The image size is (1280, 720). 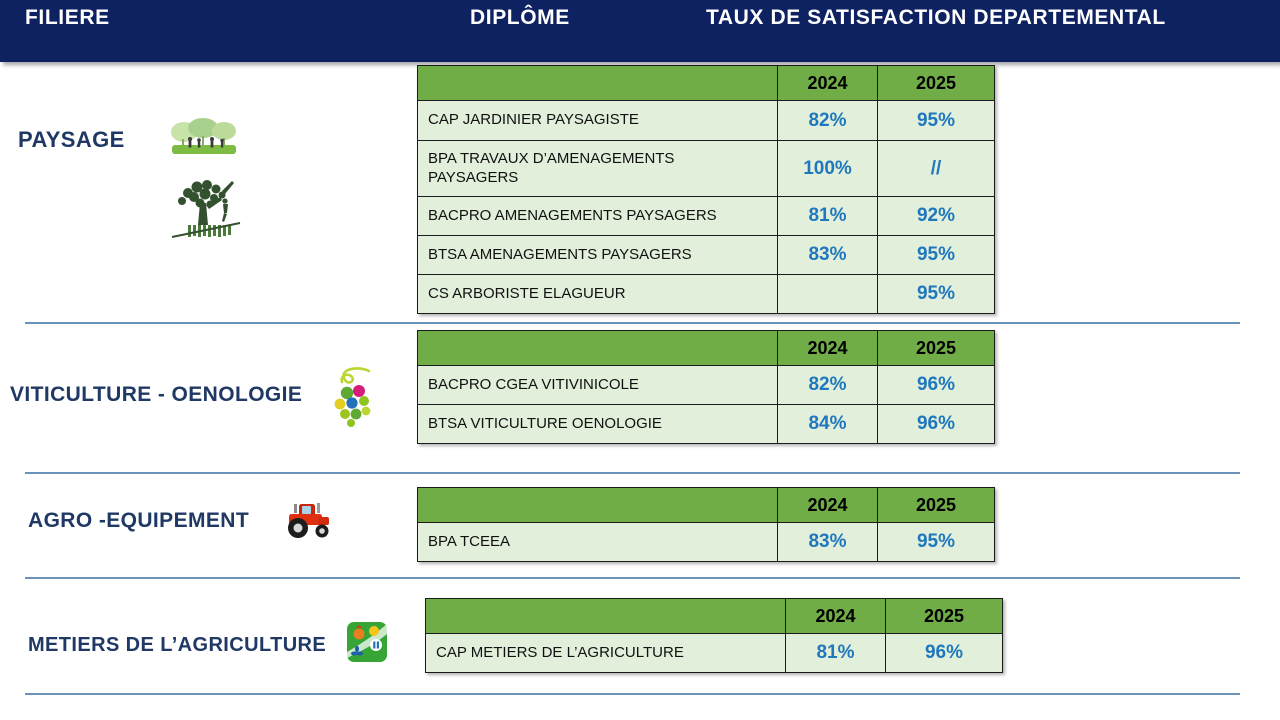 I want to click on arborist-tree-icon, so click(x=206, y=209).